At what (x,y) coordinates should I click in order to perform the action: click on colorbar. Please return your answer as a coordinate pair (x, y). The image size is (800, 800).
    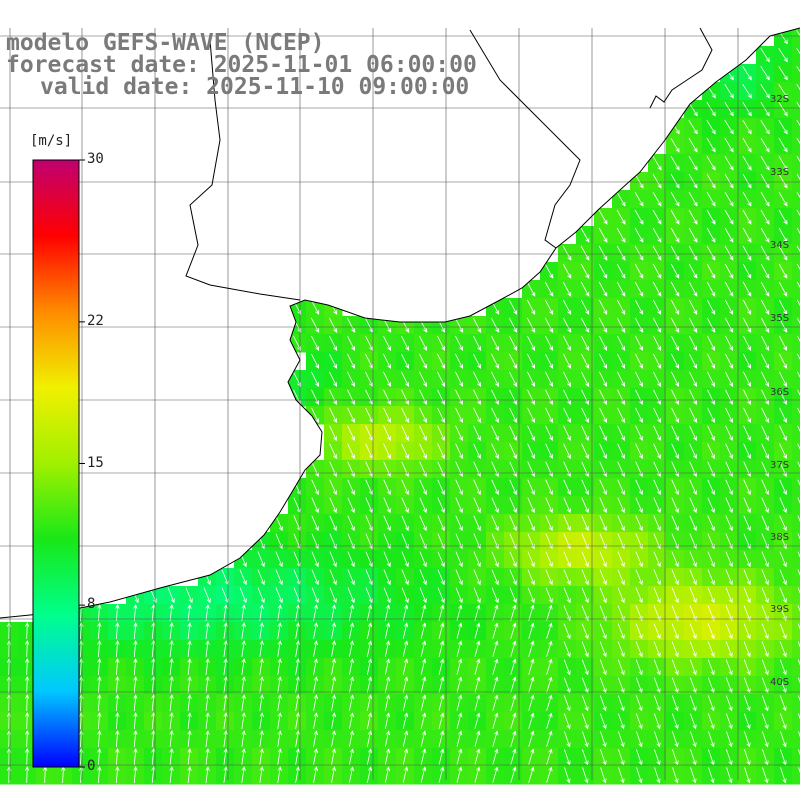
    Looking at the image, I should click on (58, 463).